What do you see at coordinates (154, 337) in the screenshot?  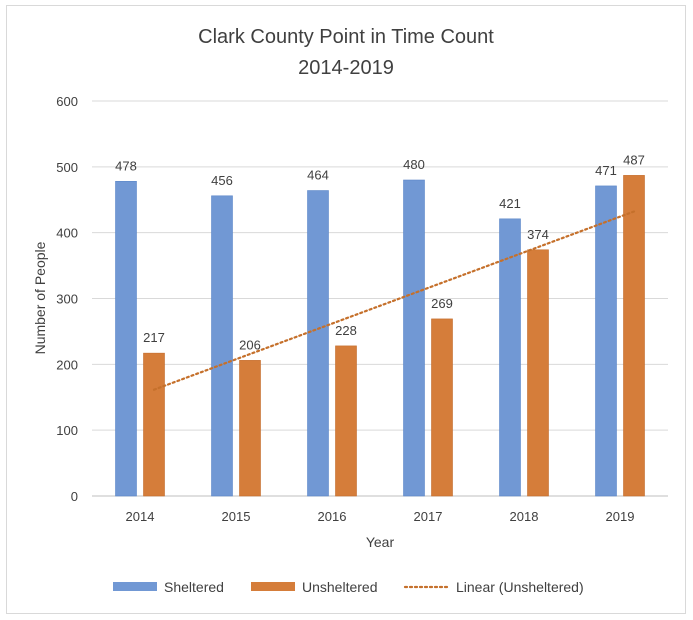 I see `data-label-unsheltered-2014: 217` at bounding box center [154, 337].